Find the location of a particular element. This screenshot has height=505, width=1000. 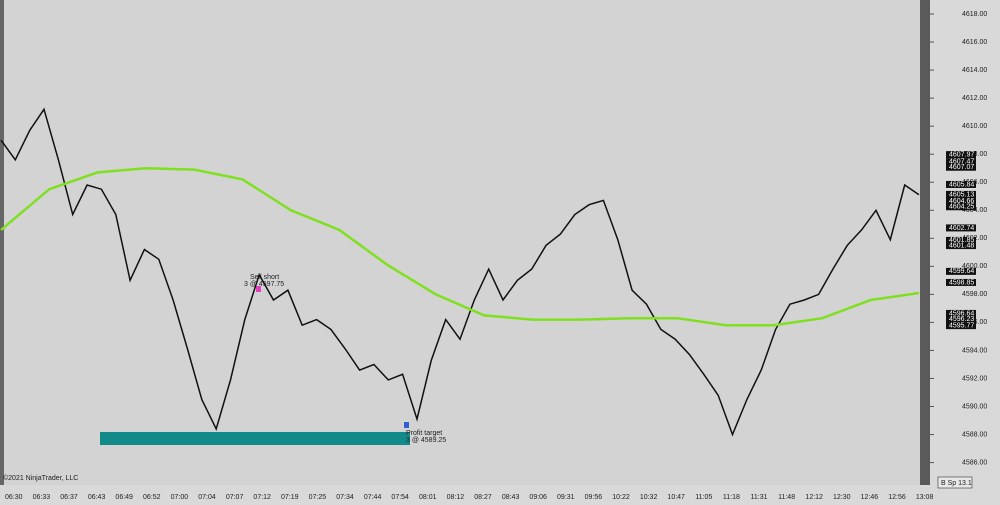

x-tick-label: 13:08 is located at coordinates (925, 497).